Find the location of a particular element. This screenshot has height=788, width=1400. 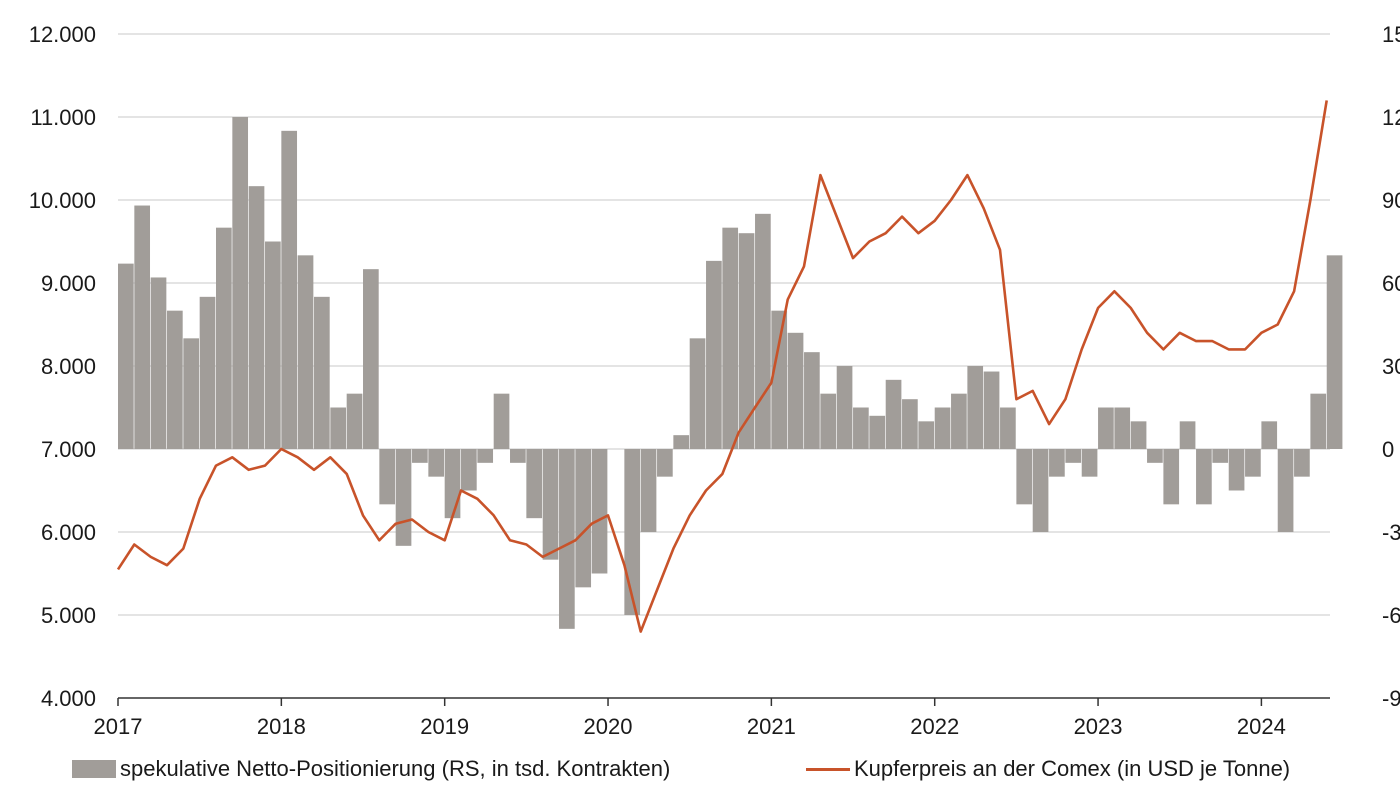

right-axis-tick-label: 30 is located at coordinates (1391, 366).